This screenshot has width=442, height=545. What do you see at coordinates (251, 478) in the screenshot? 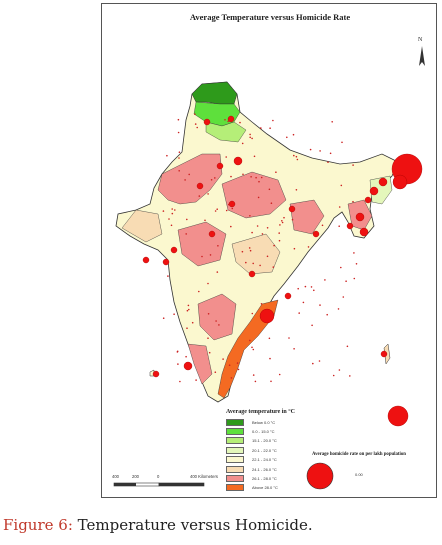
I see `legend-row: 26.1 - 28.0 °C` at bounding box center [251, 478].